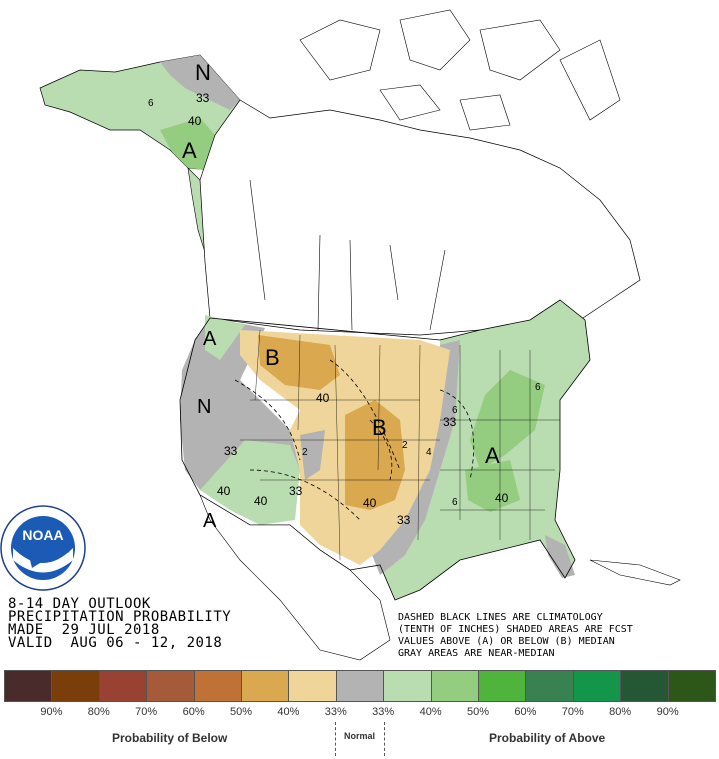  What do you see at coordinates (305, 452) in the screenshot?
I see `label-clim-2: 2` at bounding box center [305, 452].